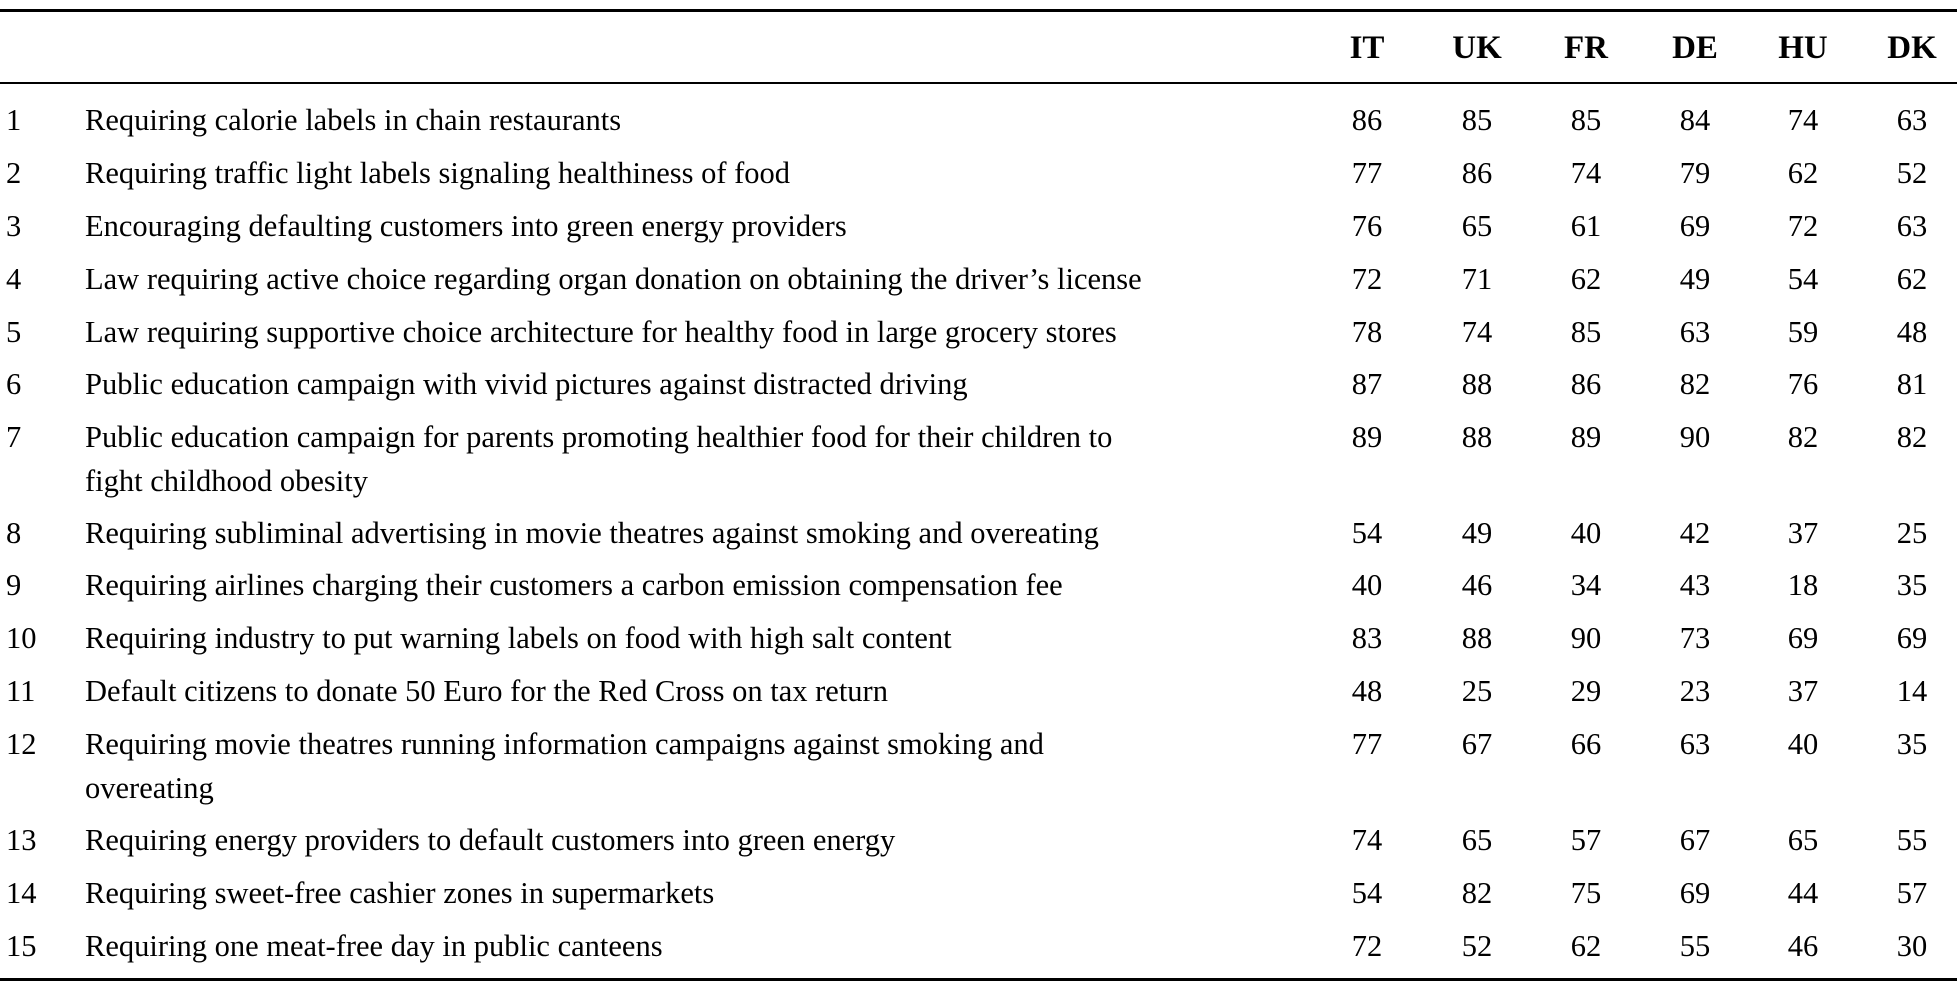 The height and width of the screenshot is (983, 1957). What do you see at coordinates (1586, 691) in the screenshot?
I see `value-fr: 29` at bounding box center [1586, 691].